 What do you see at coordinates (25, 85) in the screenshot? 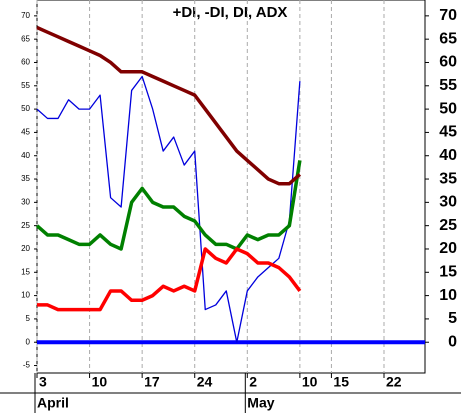
I see `y-tick-label: 55` at bounding box center [25, 85].